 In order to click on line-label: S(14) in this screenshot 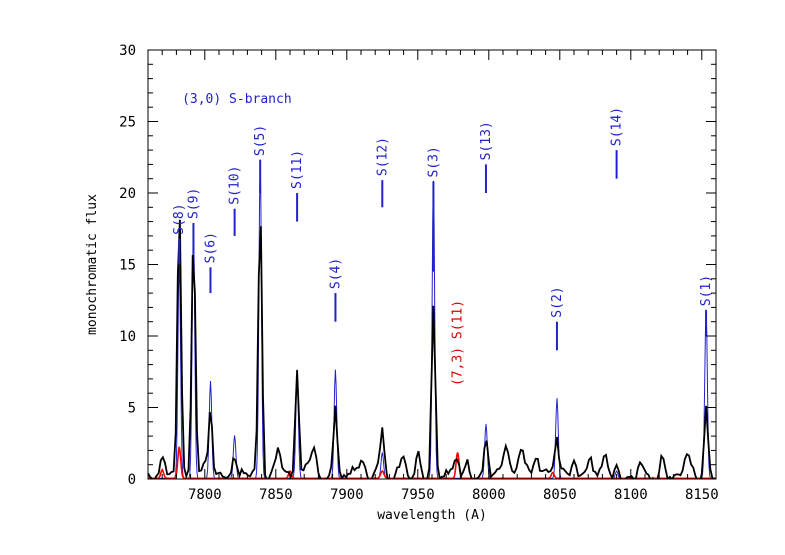, I will do `click(617, 126)`.